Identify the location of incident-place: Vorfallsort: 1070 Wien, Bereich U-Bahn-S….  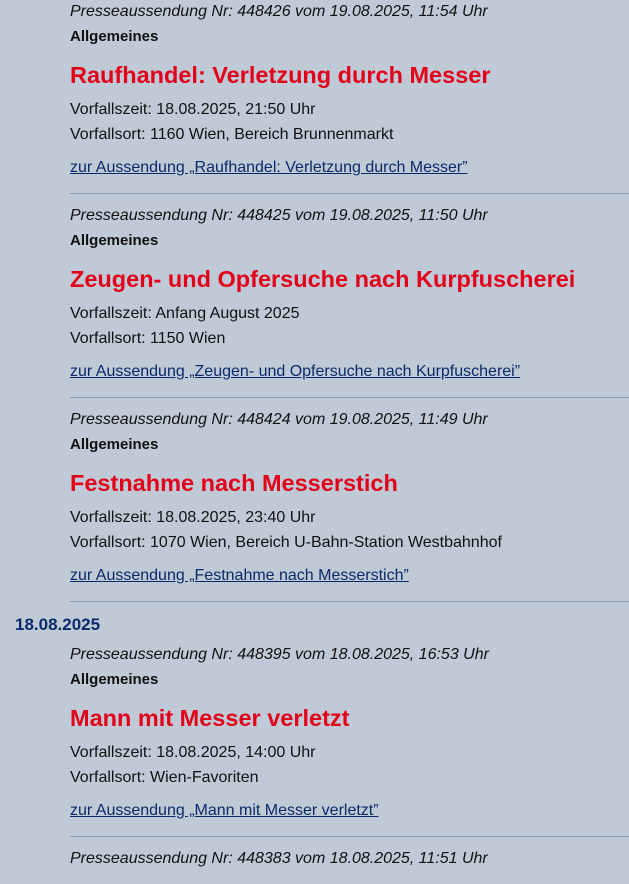
(286, 542).